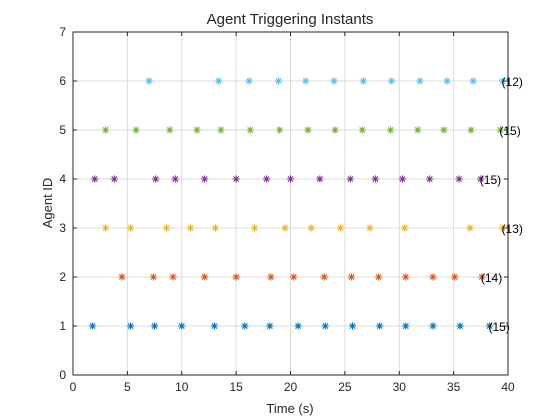 The image size is (560, 420). I want to click on y-axis-label: Agent ID, so click(47, 203).